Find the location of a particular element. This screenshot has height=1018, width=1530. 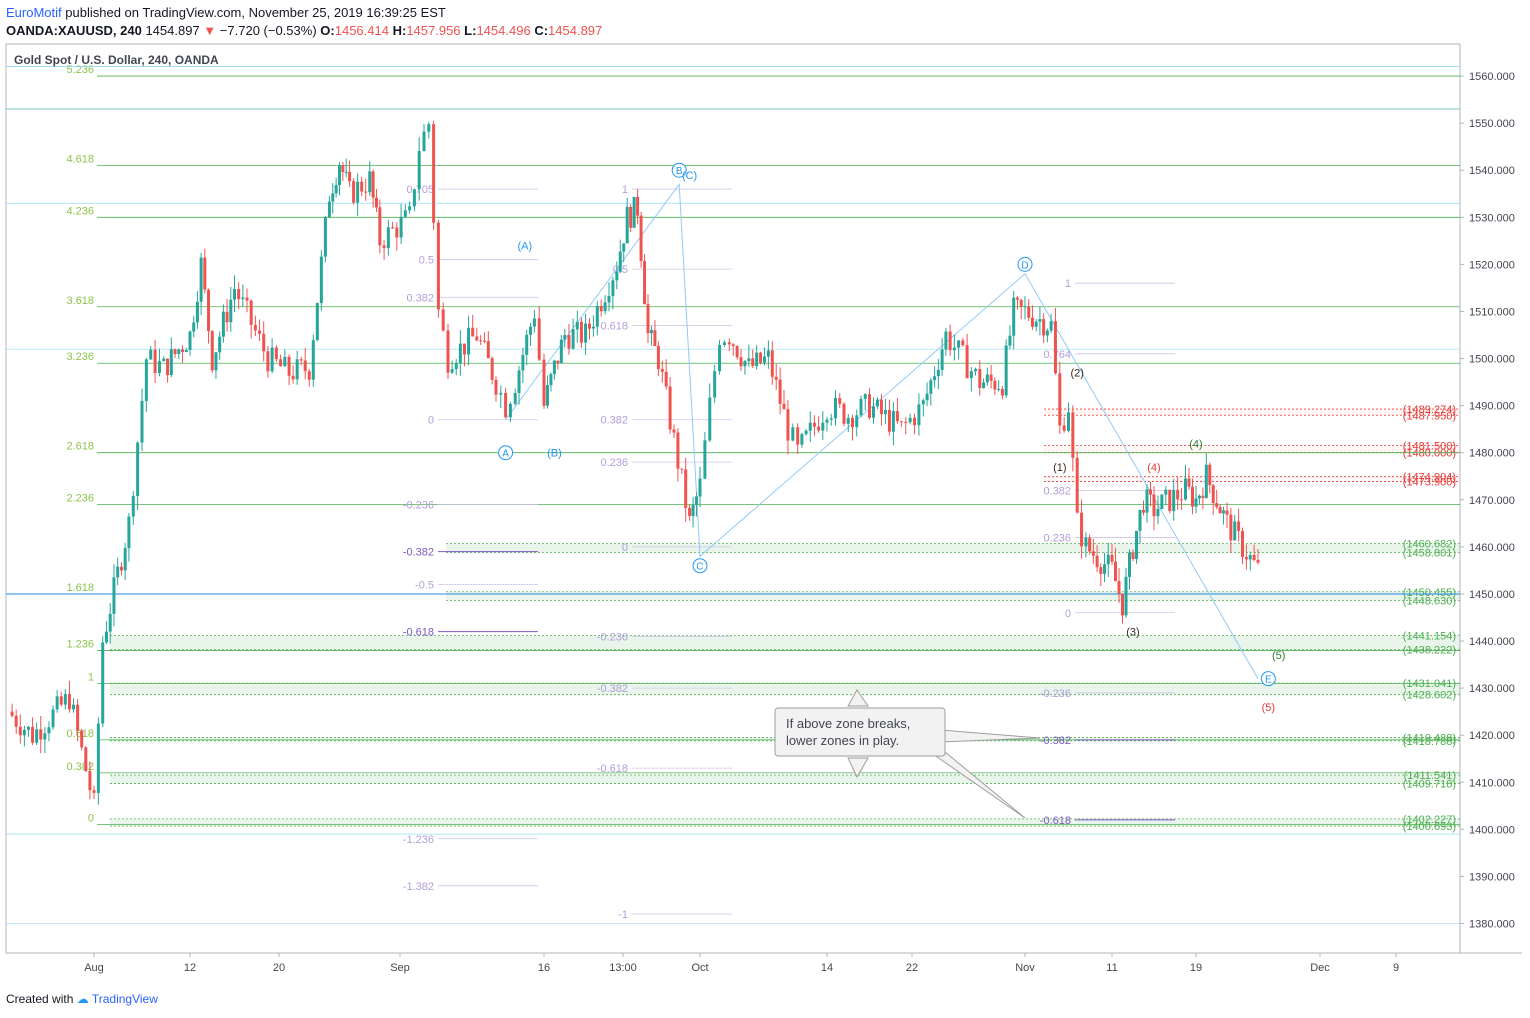

open-value: 1456.414 is located at coordinates (361, 30).